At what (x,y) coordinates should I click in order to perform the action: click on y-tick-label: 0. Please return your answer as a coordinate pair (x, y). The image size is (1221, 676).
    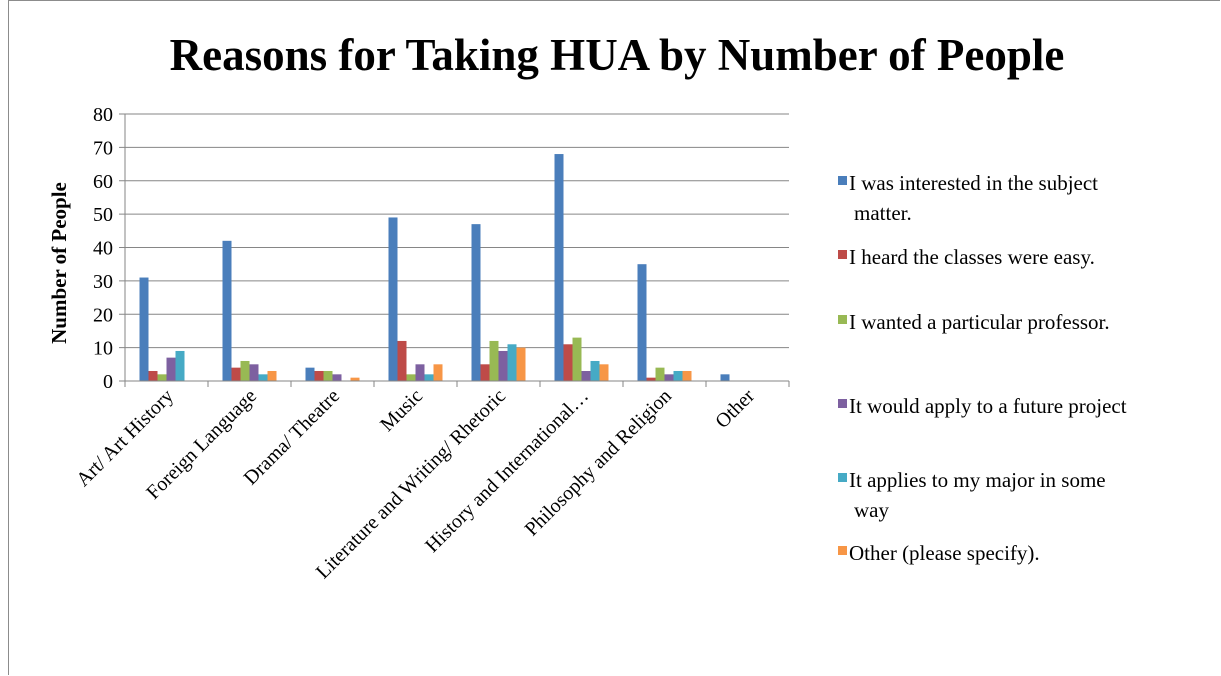
    Looking at the image, I should click on (108, 382).